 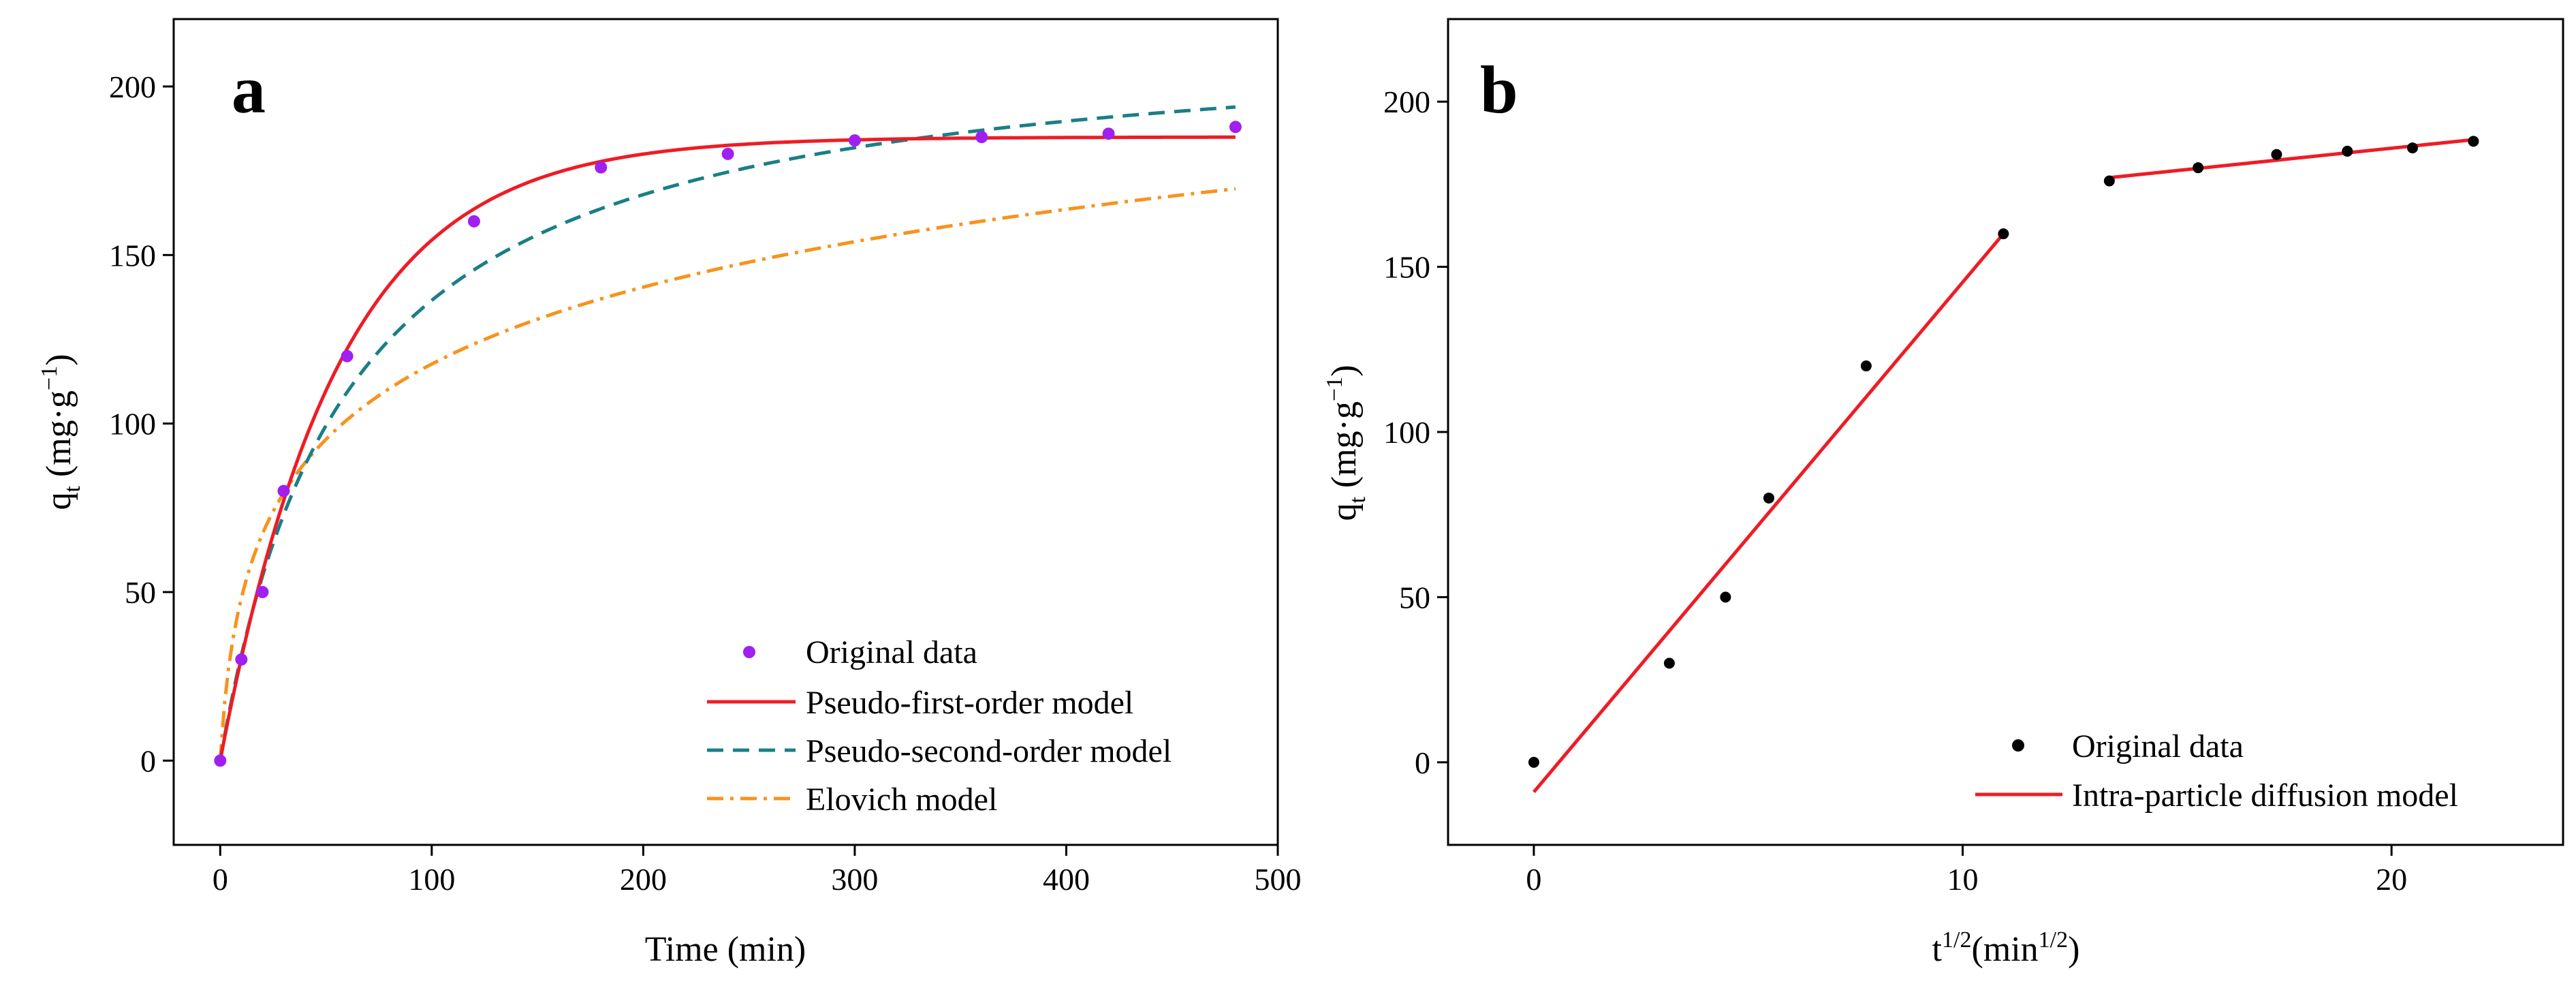 What do you see at coordinates (249, 89) in the screenshot?
I see `panel-a-label: a` at bounding box center [249, 89].